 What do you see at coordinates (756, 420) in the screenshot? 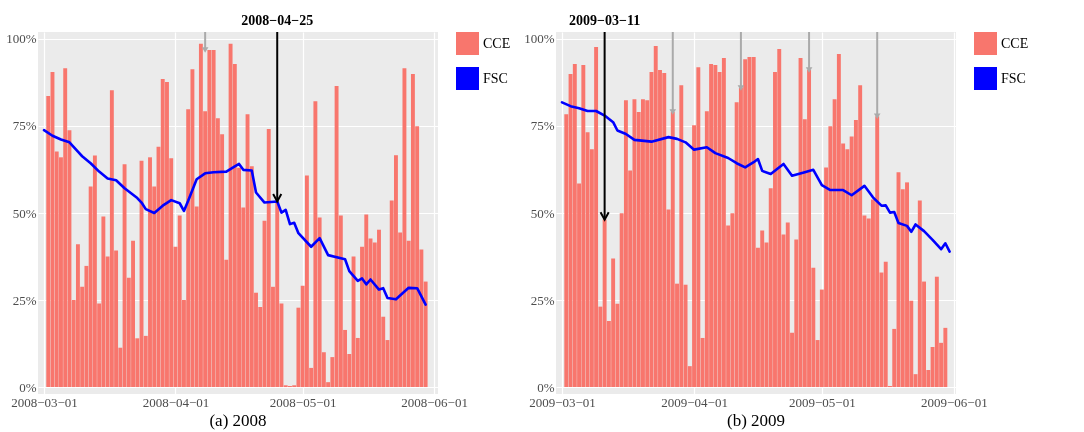
I see `text: (b) 2009` at bounding box center [756, 420].